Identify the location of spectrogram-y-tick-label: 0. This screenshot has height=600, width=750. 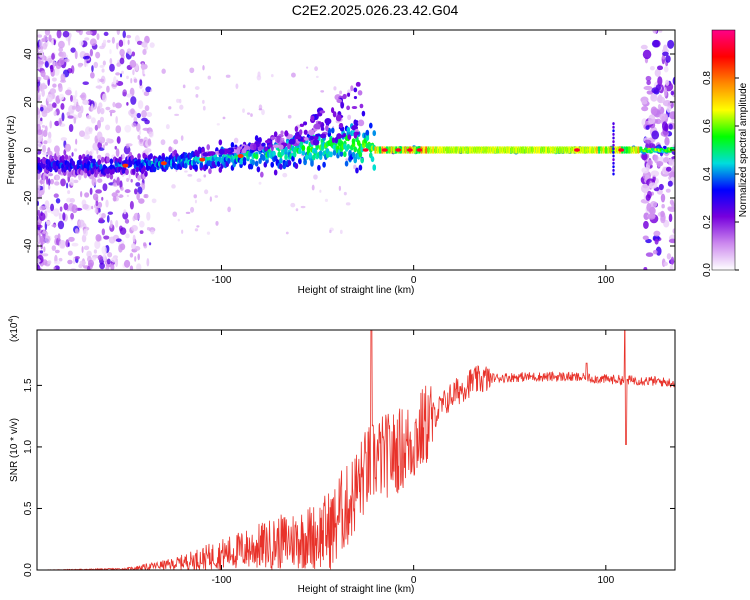
(28, 150).